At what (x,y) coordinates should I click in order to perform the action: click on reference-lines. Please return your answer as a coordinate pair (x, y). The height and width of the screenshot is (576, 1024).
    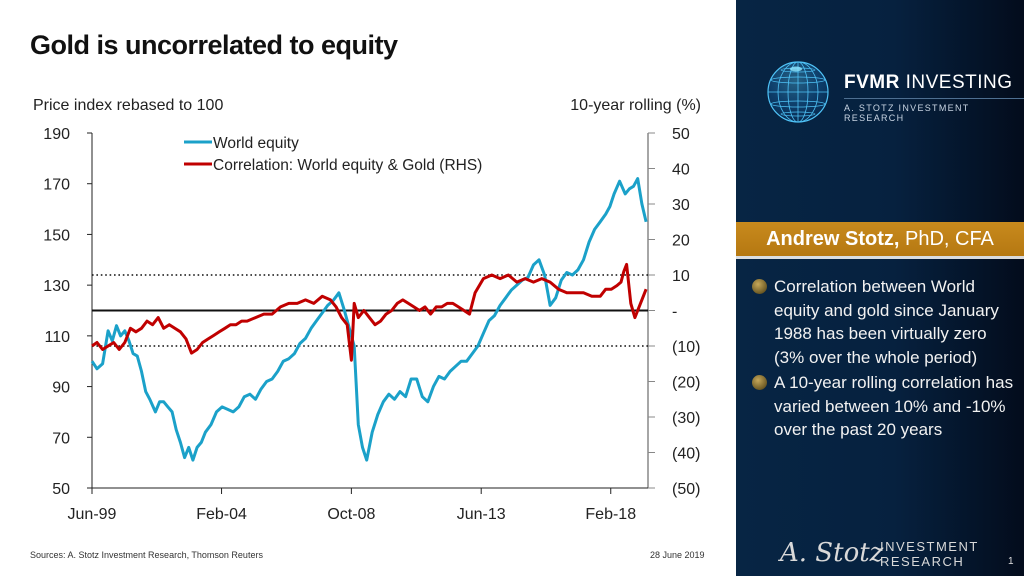
    Looking at the image, I should click on (370, 310).